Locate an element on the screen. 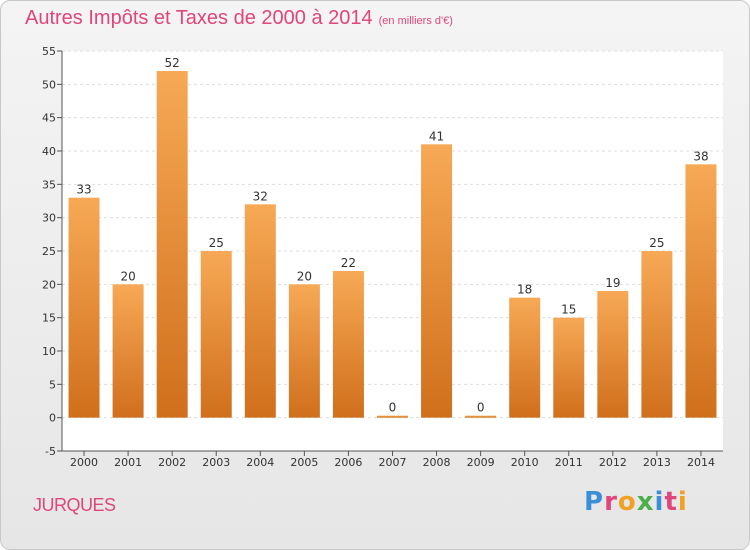 Image resolution: width=750 pixels, height=550 pixels. y-tick-label: 10 is located at coordinates (49, 351).